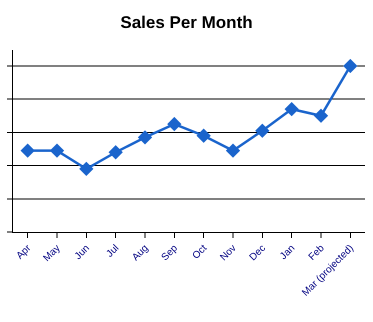 The height and width of the screenshot is (322, 373). I want to click on x-tick-label: Jun, so click(82, 252).